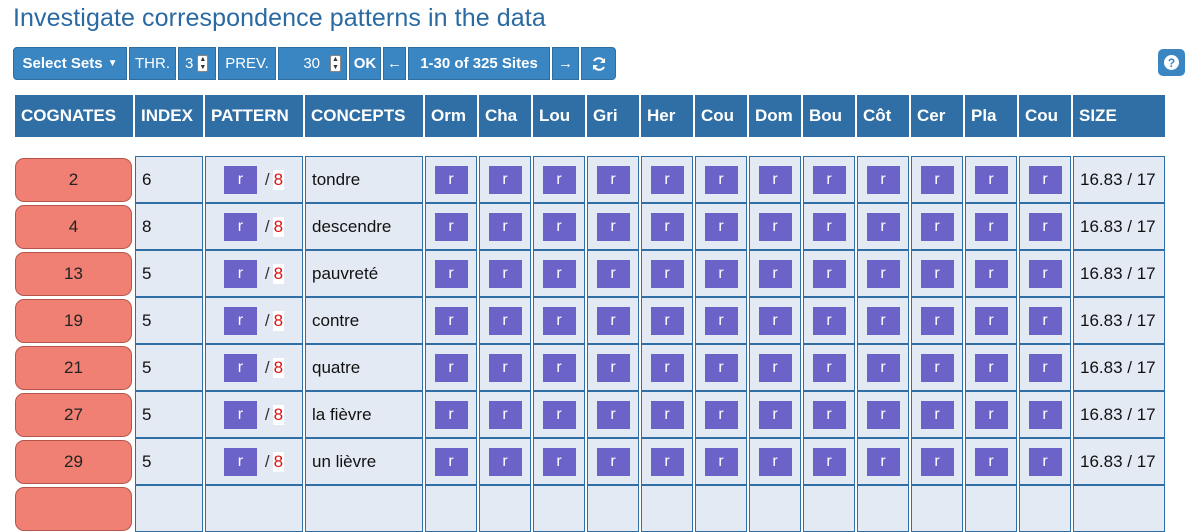  What do you see at coordinates (613, 116) in the screenshot?
I see `column-header: Gri` at bounding box center [613, 116].